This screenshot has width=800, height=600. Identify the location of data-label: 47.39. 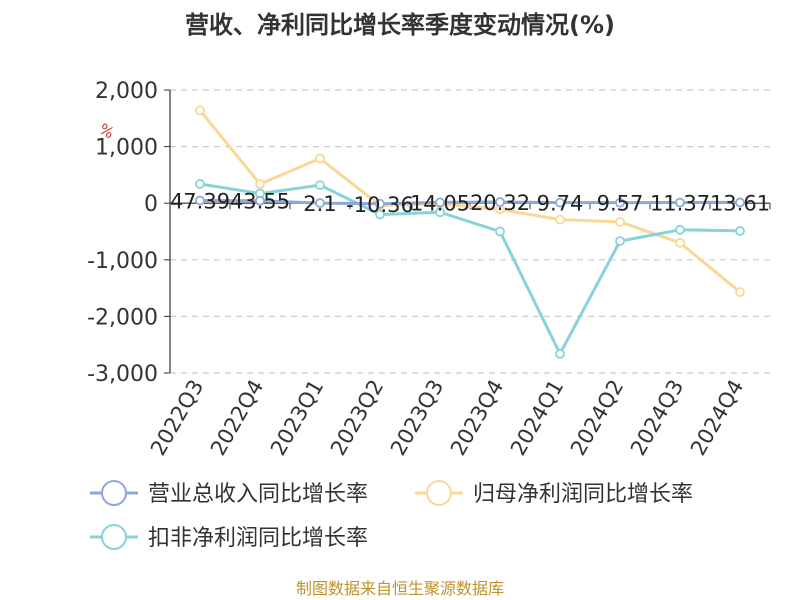
(200, 202).